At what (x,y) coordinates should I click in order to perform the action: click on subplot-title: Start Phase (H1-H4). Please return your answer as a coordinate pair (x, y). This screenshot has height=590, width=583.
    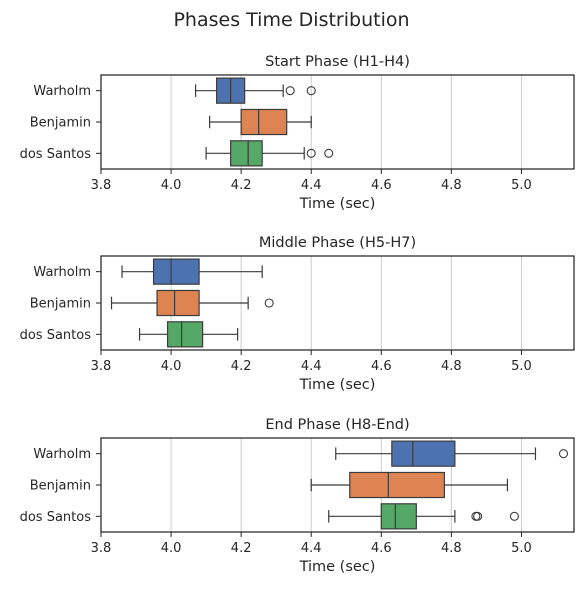
    Looking at the image, I should click on (337, 62).